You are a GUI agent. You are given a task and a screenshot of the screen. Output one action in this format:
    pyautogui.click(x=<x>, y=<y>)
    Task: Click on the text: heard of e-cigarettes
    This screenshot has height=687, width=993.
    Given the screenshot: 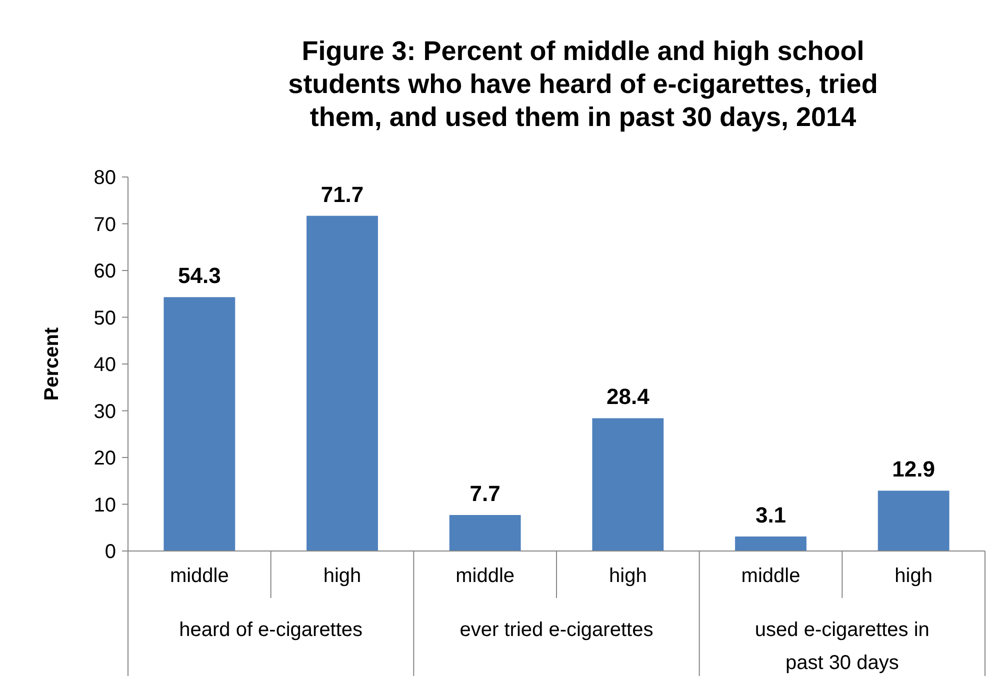 What is the action you would take?
    pyautogui.click(x=271, y=630)
    